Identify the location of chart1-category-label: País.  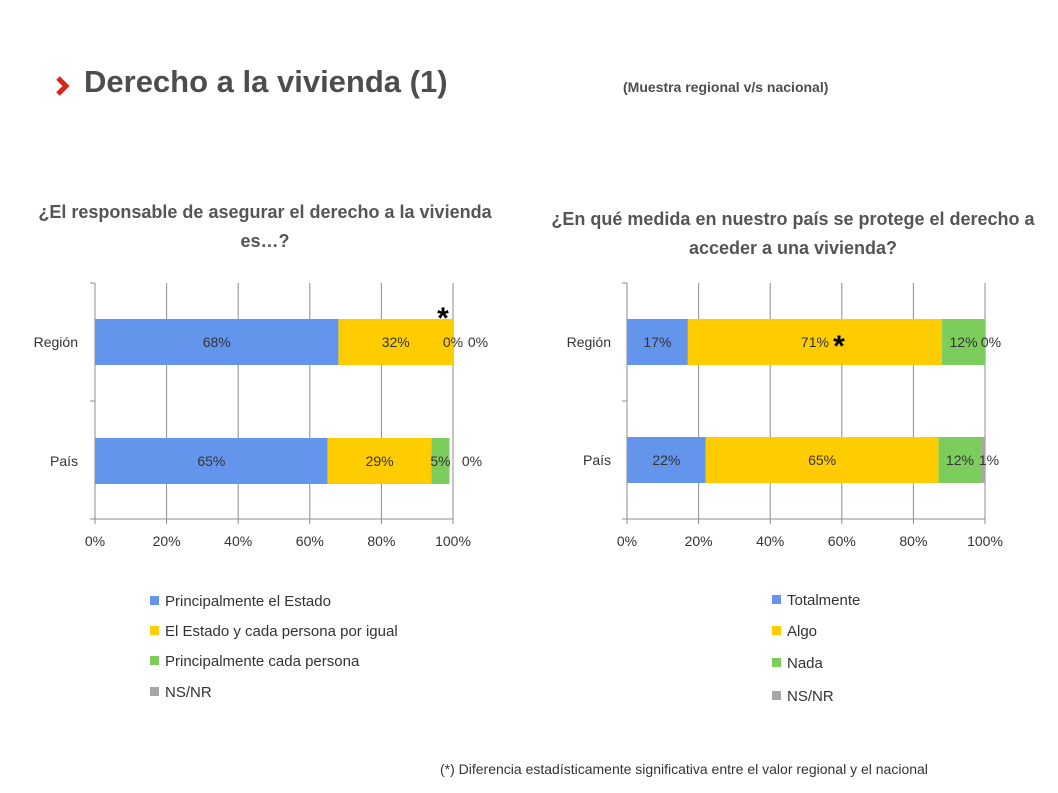
(64, 461).